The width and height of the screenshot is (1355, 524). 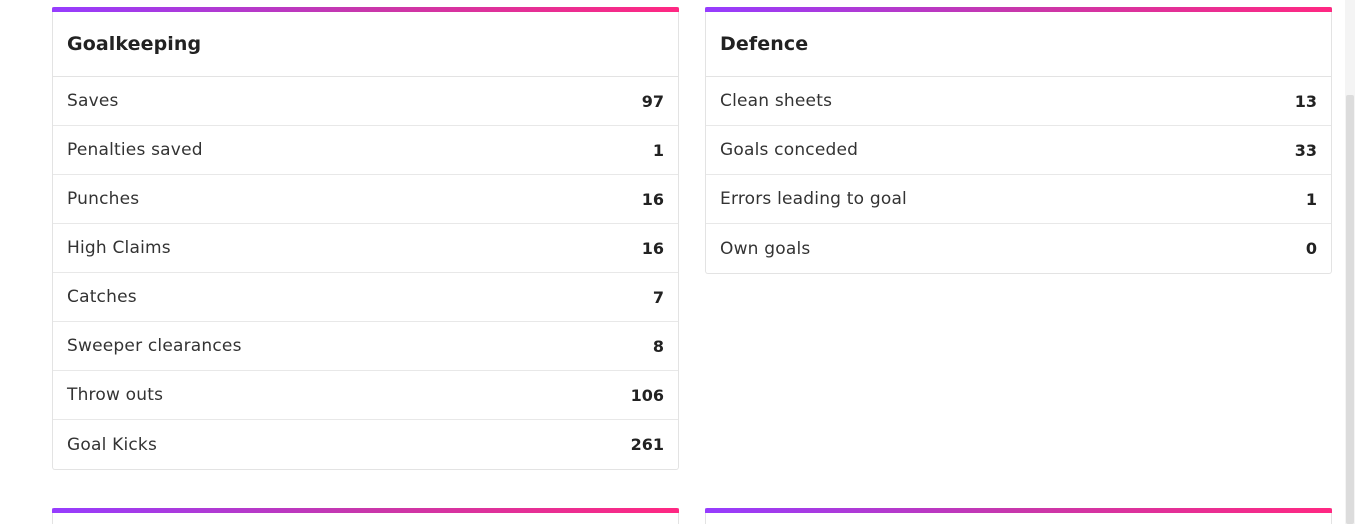 I want to click on stat-value: 106, so click(x=647, y=395).